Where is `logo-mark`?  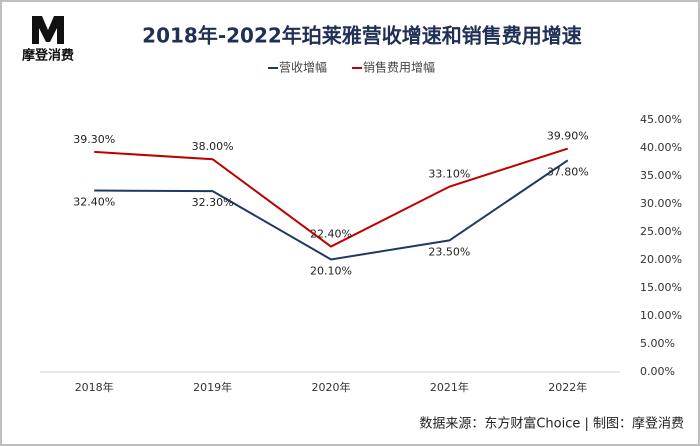
logo-mark is located at coordinates (48, 30).